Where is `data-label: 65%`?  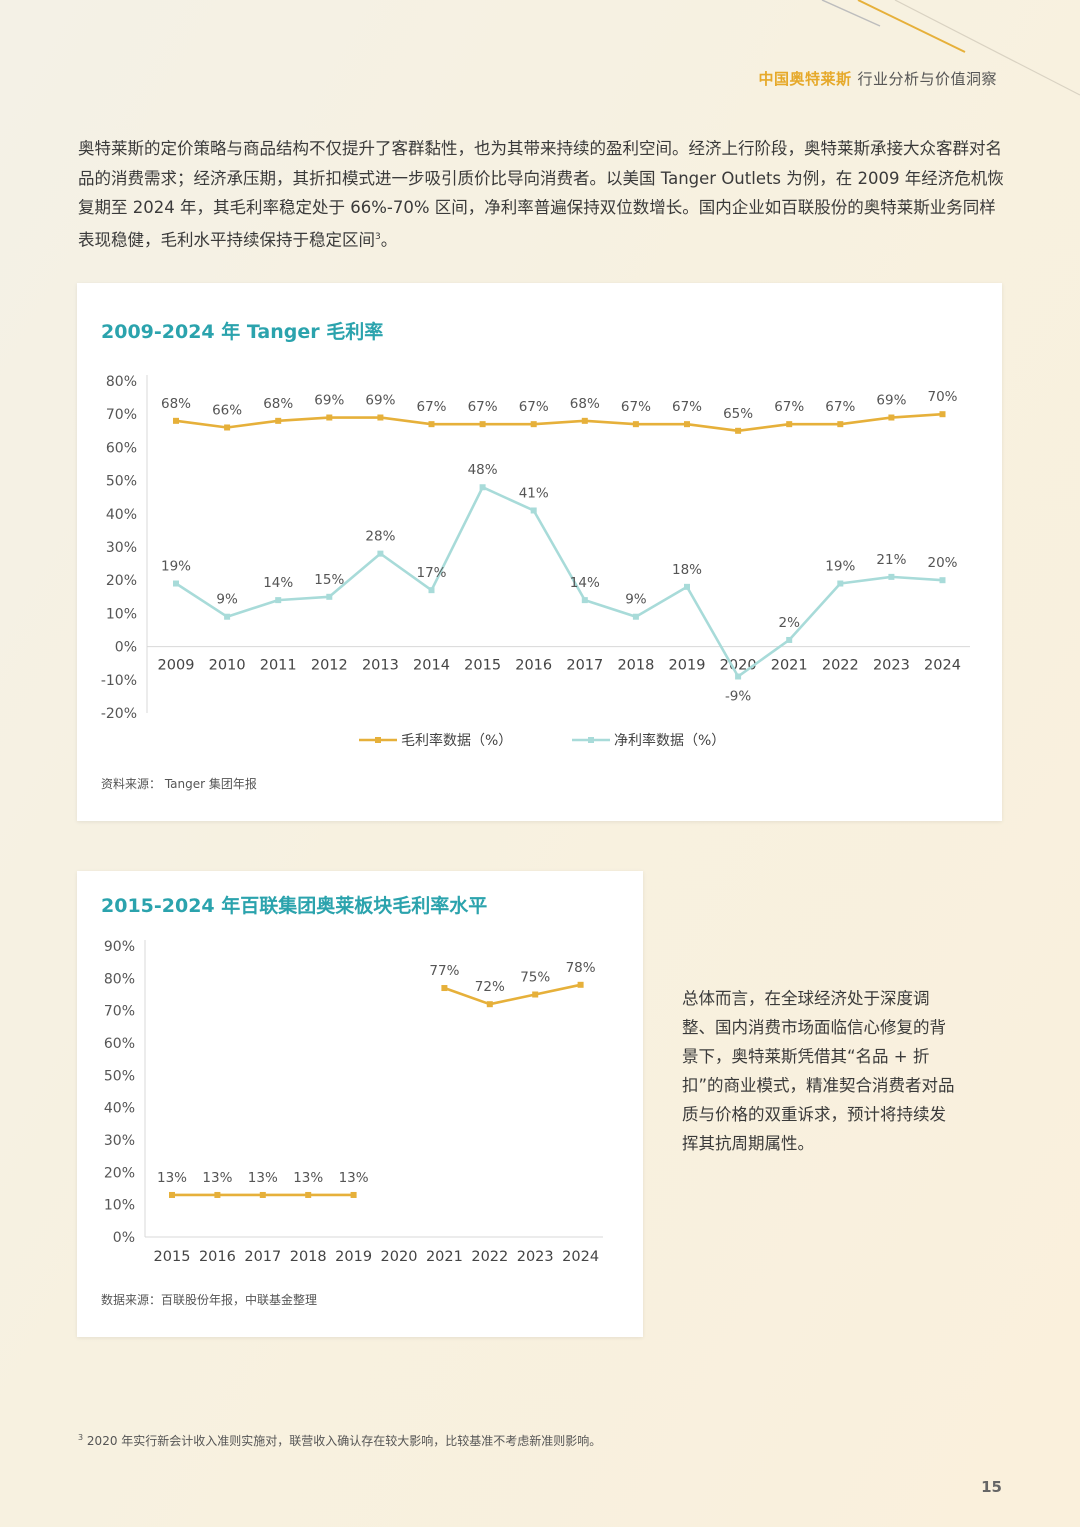
data-label: 65% is located at coordinates (738, 414).